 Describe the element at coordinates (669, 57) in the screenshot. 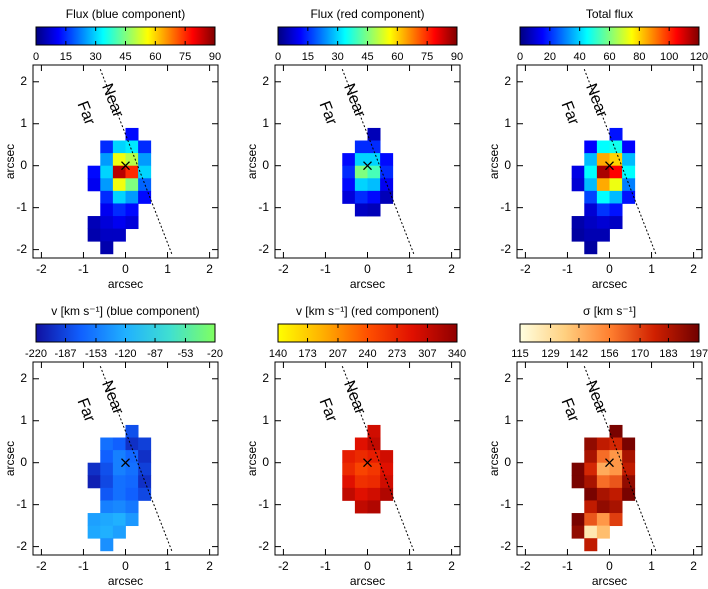

I see `colorbar-tick-label: 100` at that location.